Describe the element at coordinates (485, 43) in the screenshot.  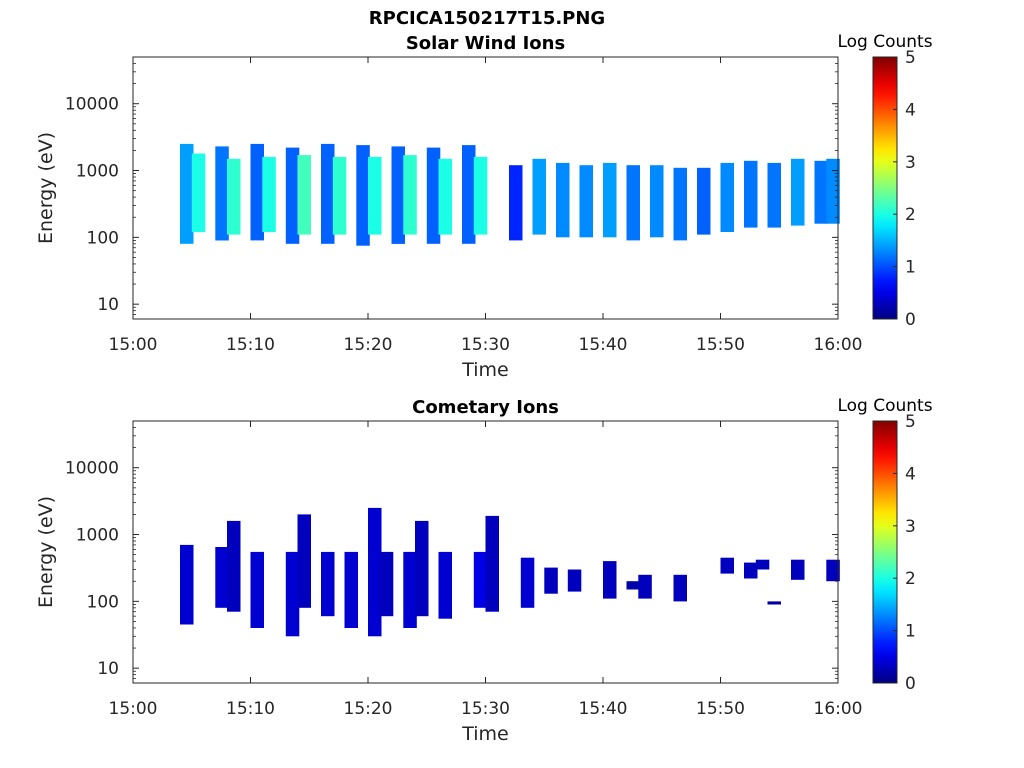
I see `panel-1-title: Solar Wind Ions` at that location.